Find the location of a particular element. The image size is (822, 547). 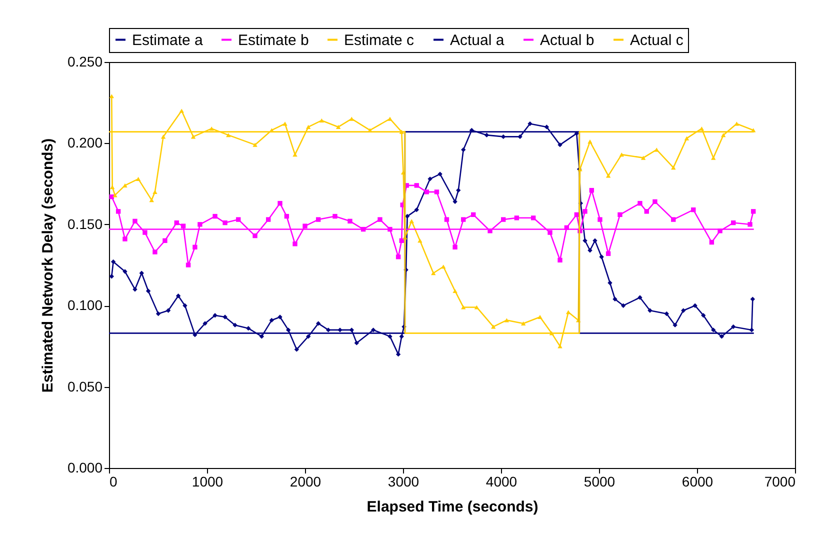

x-tick-label: 2000 is located at coordinates (306, 482).